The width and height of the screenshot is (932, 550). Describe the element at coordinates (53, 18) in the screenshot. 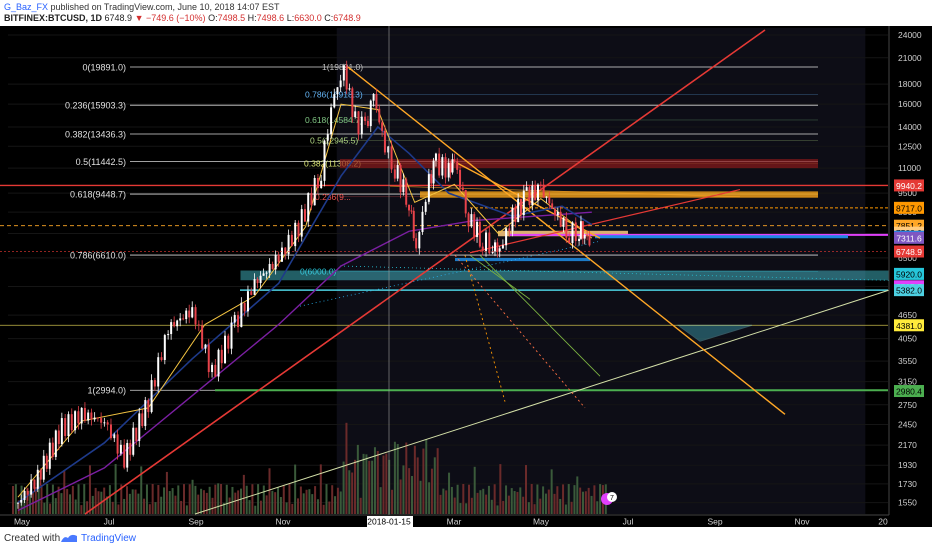

I see `symbol-info: BITFINEX:BTCUSD, 1D` at that location.